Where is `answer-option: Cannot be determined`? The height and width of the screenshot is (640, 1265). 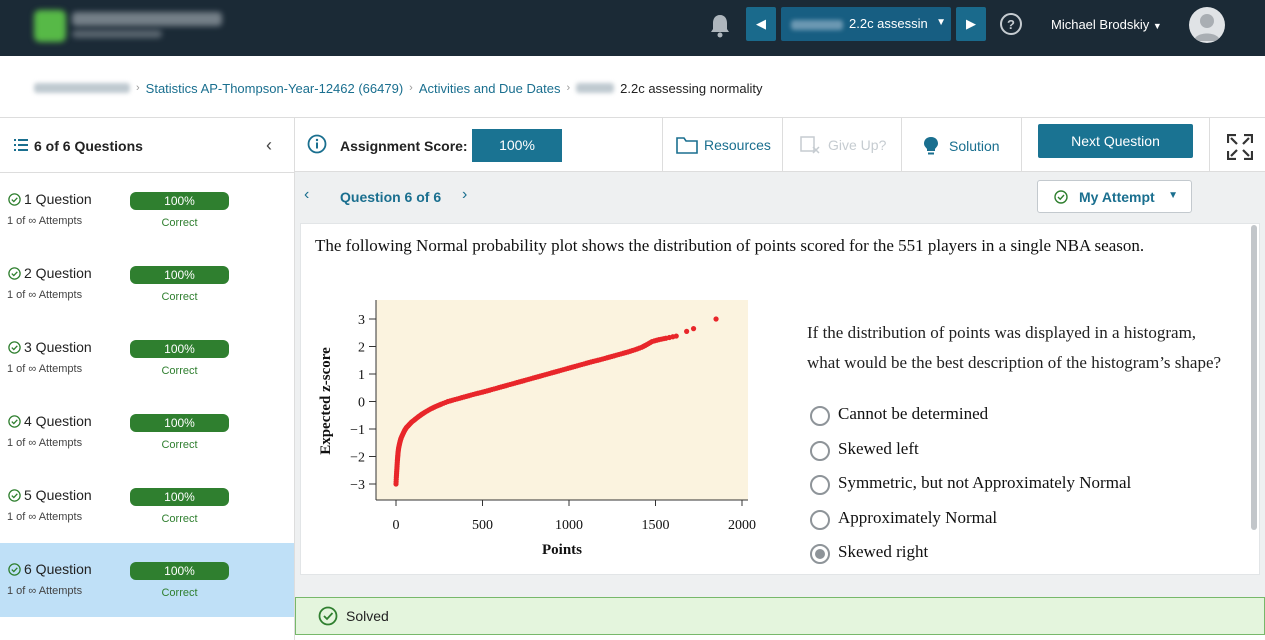
answer-option: Cannot be determined is located at coordinates (970, 421).